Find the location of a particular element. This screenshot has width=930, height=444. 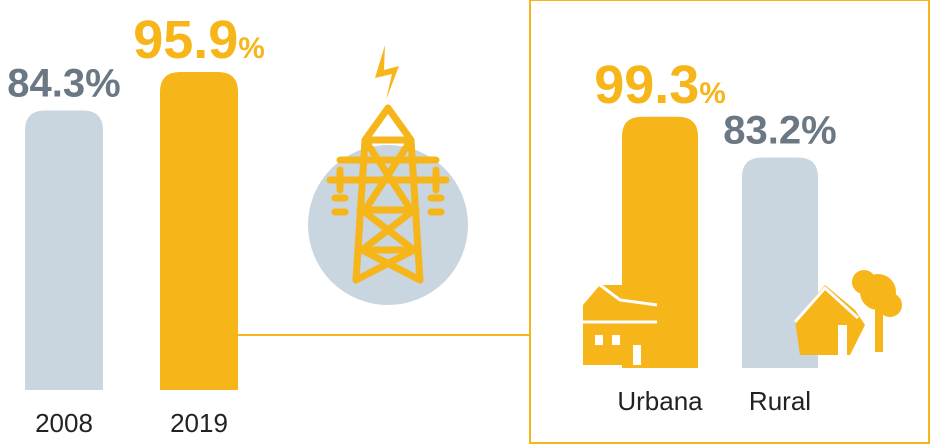

category-label: 2008 is located at coordinates (64, 423).